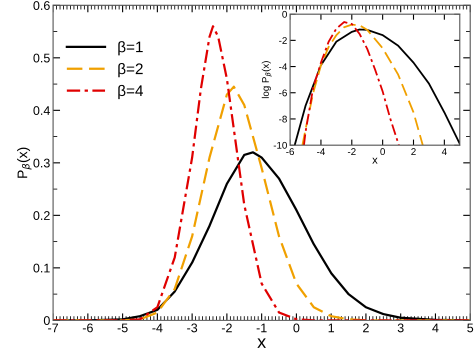  Describe the element at coordinates (283, 119) in the screenshot. I see `y-tick-label: -8` at that location.